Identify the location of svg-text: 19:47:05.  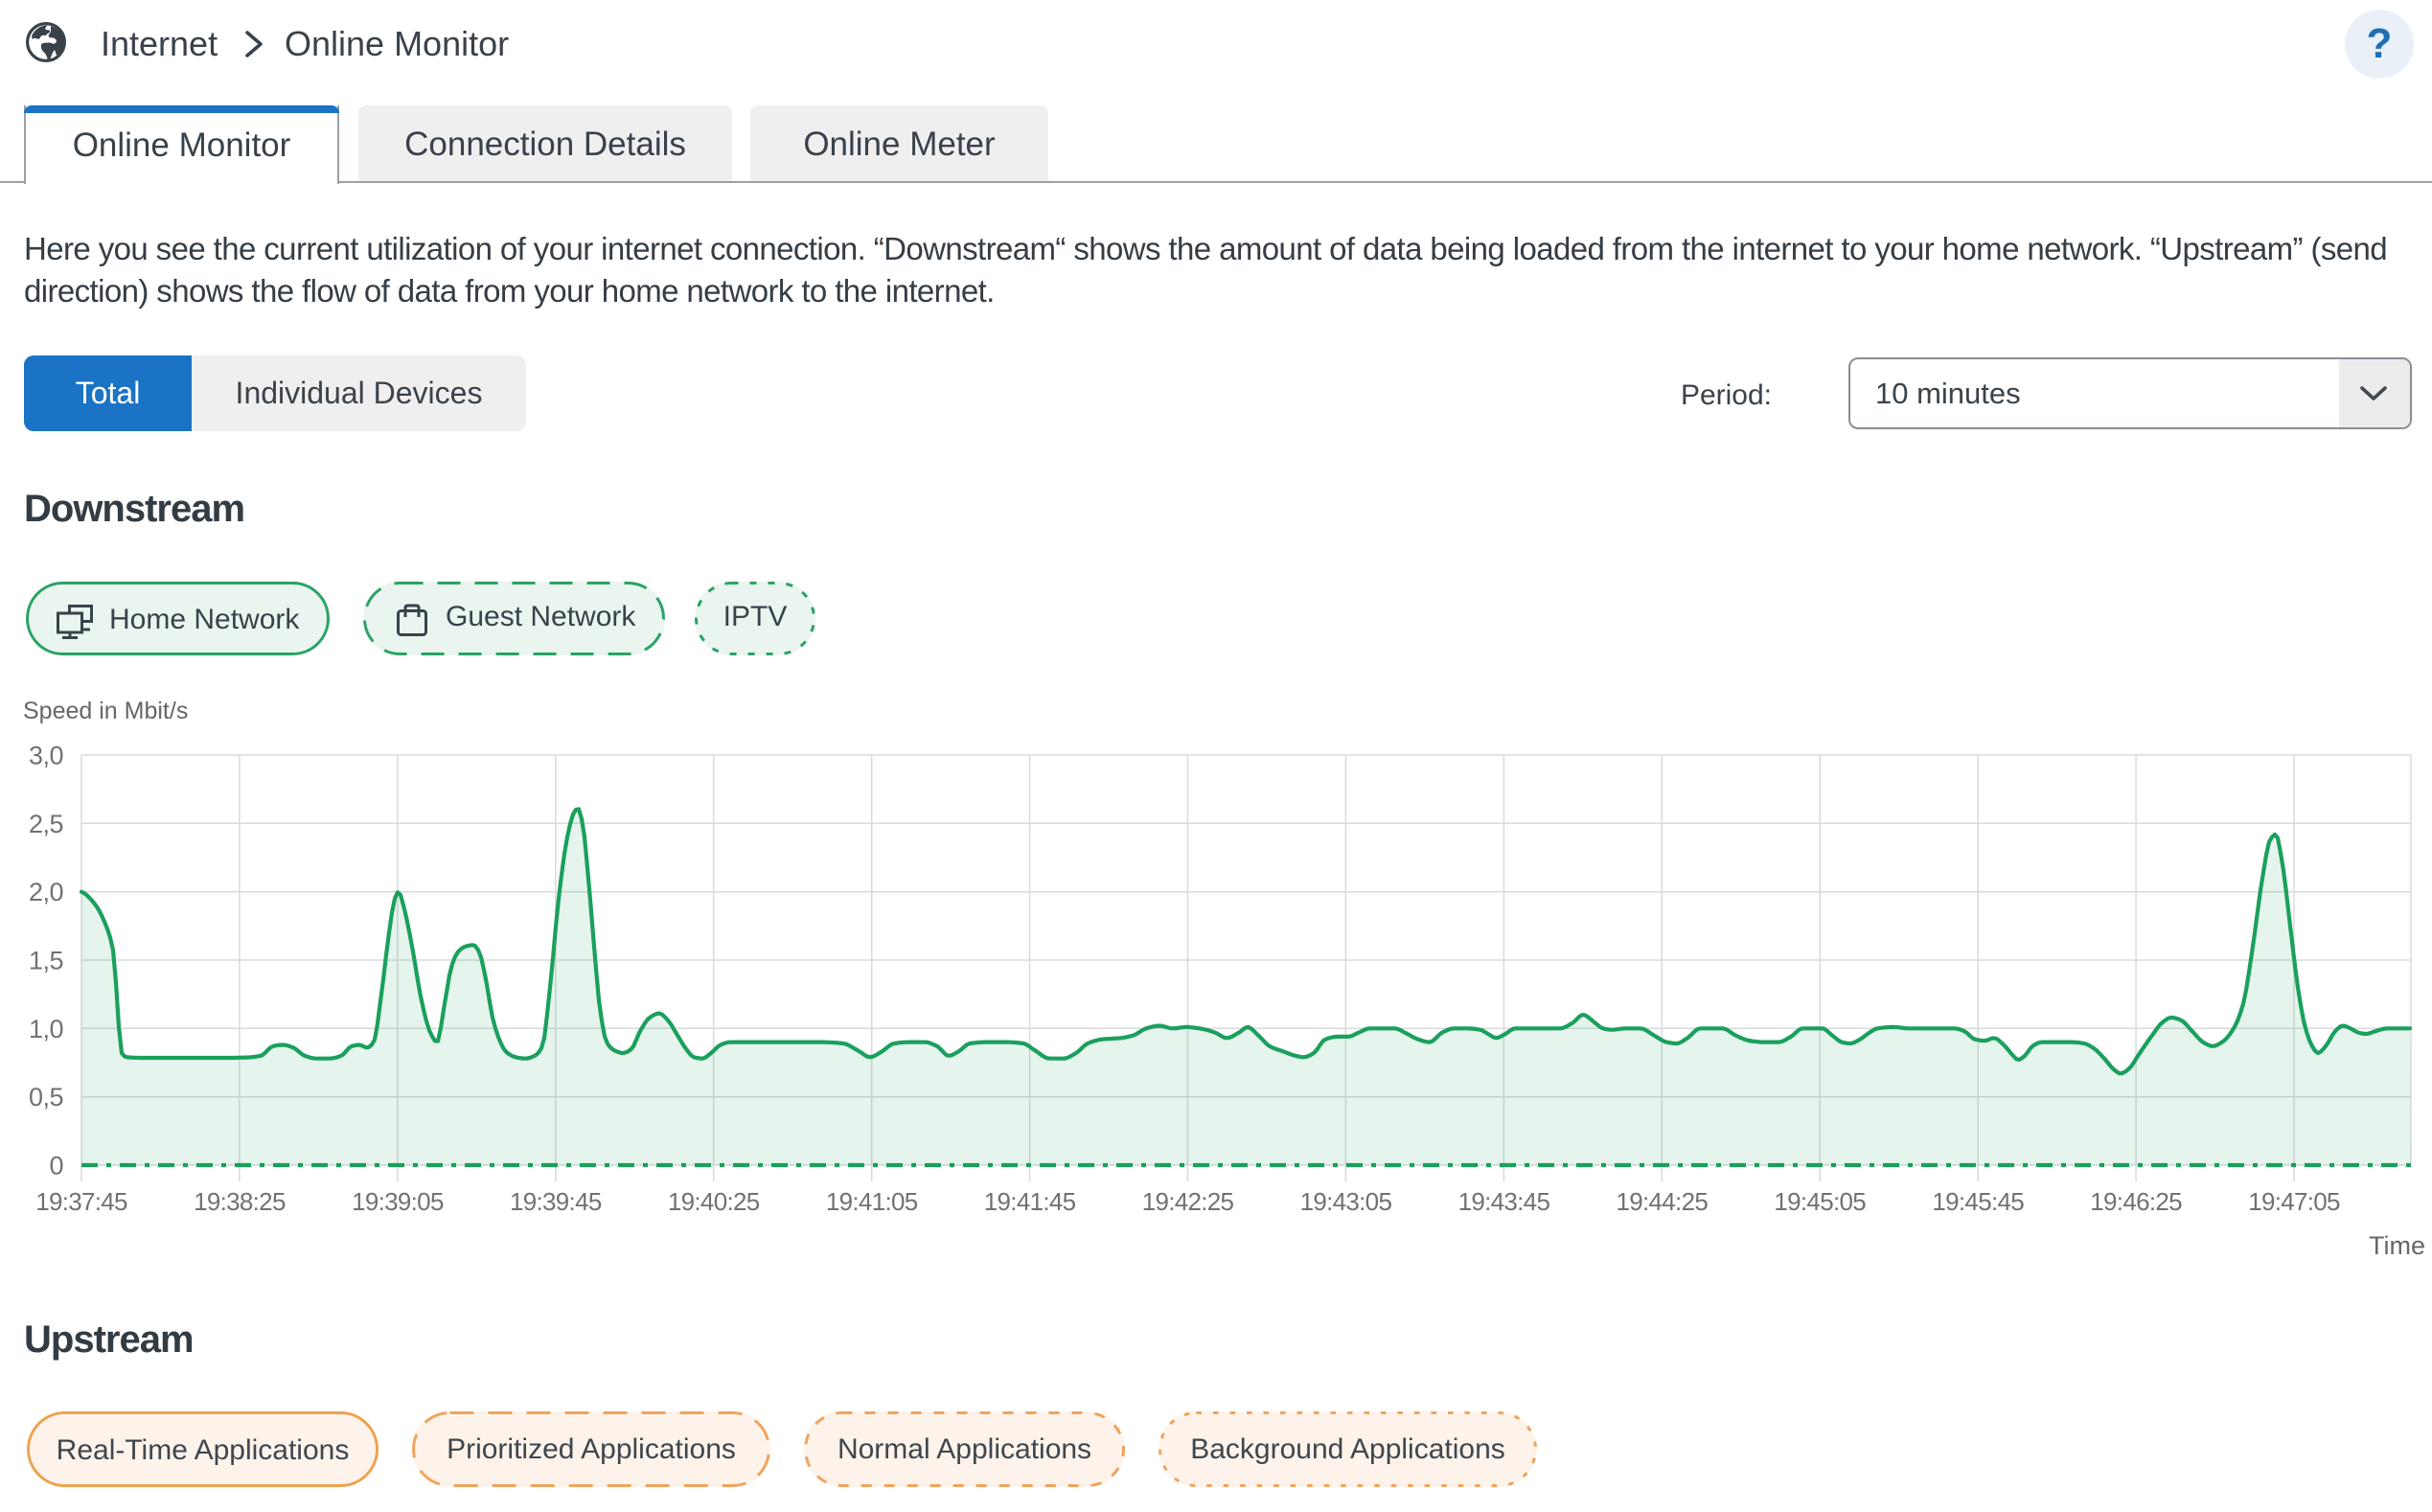
(2294, 1201).